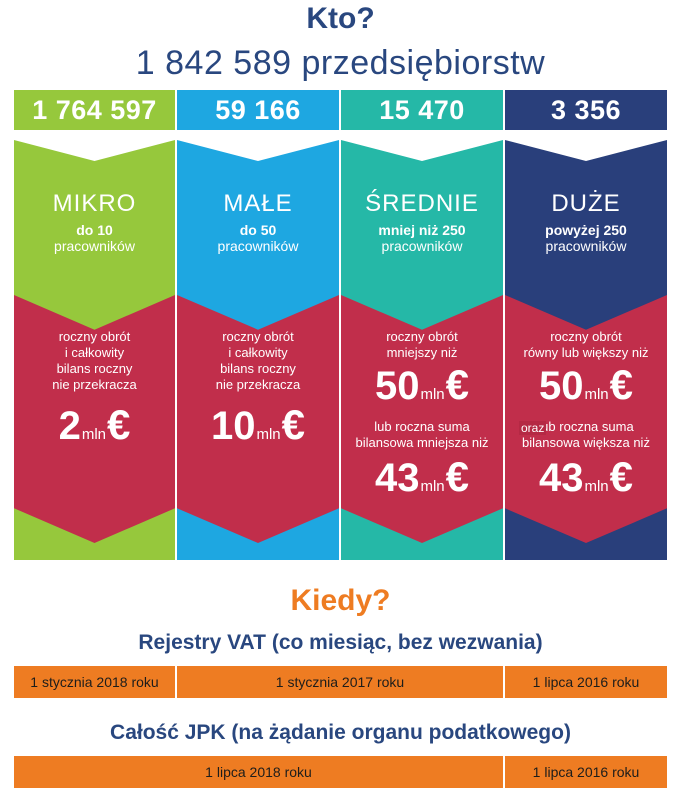 This screenshot has height=798, width=681. Describe the element at coordinates (422, 203) in the screenshot. I see `category-name: ŚREDNIE` at that location.